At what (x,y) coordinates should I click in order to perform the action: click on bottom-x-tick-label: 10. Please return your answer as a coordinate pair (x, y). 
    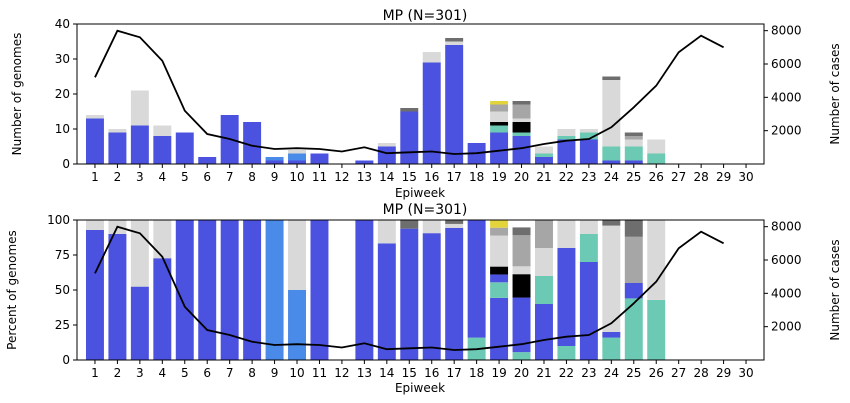
    Looking at the image, I should click on (296, 373).